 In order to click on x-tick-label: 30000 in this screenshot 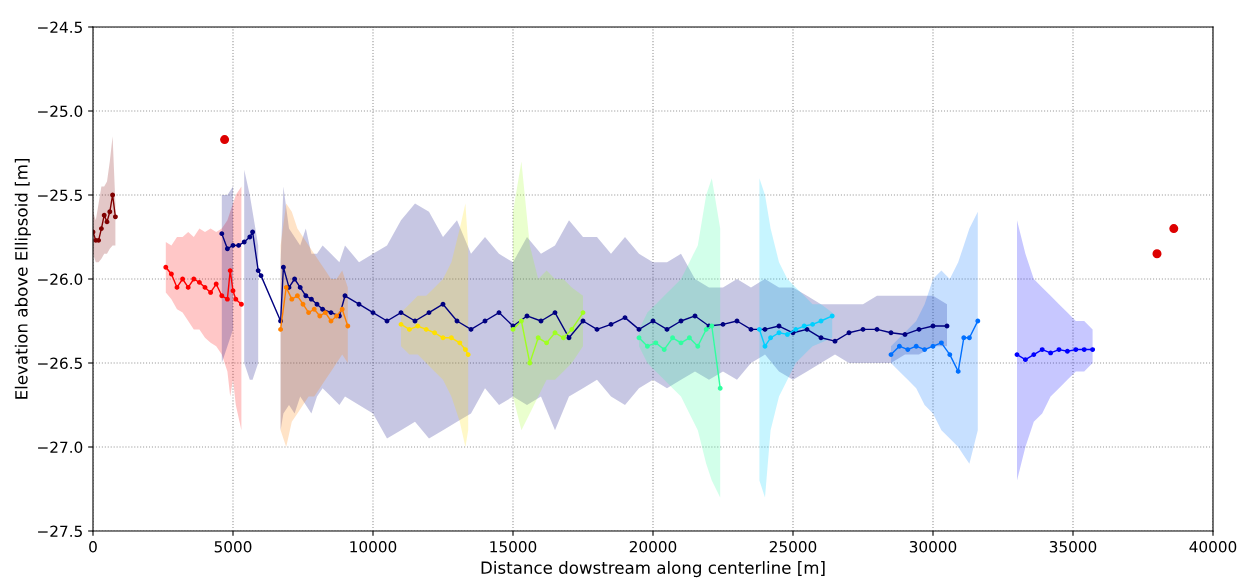, I will do `click(933, 546)`.